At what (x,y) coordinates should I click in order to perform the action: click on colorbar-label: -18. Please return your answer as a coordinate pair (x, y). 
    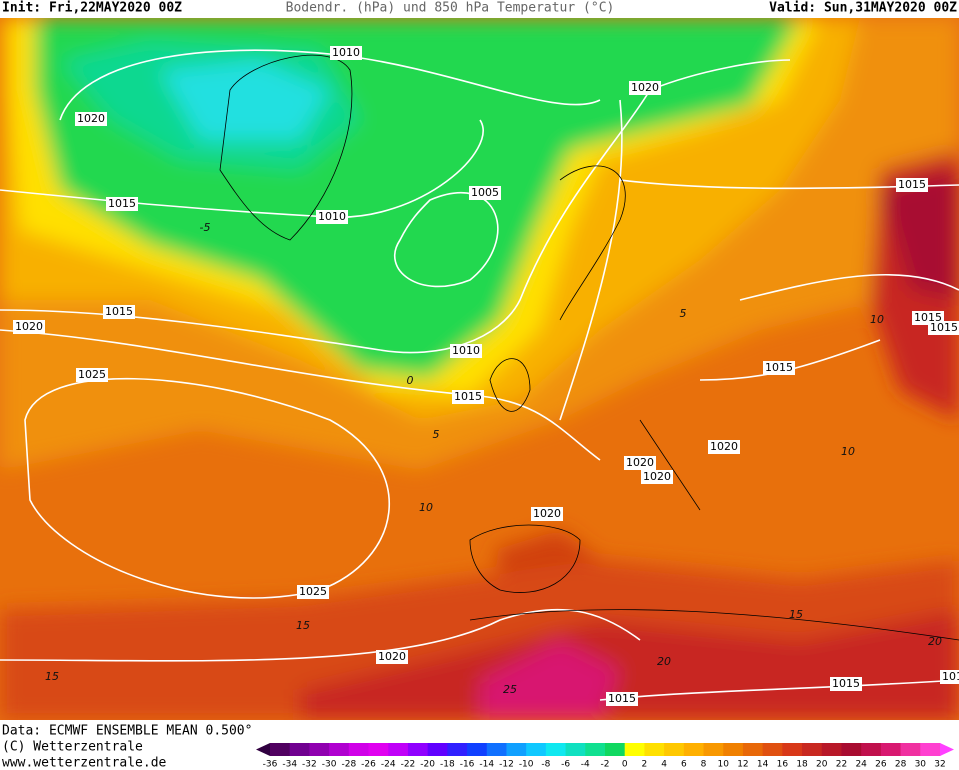
    Looking at the image, I should click on (447, 765).